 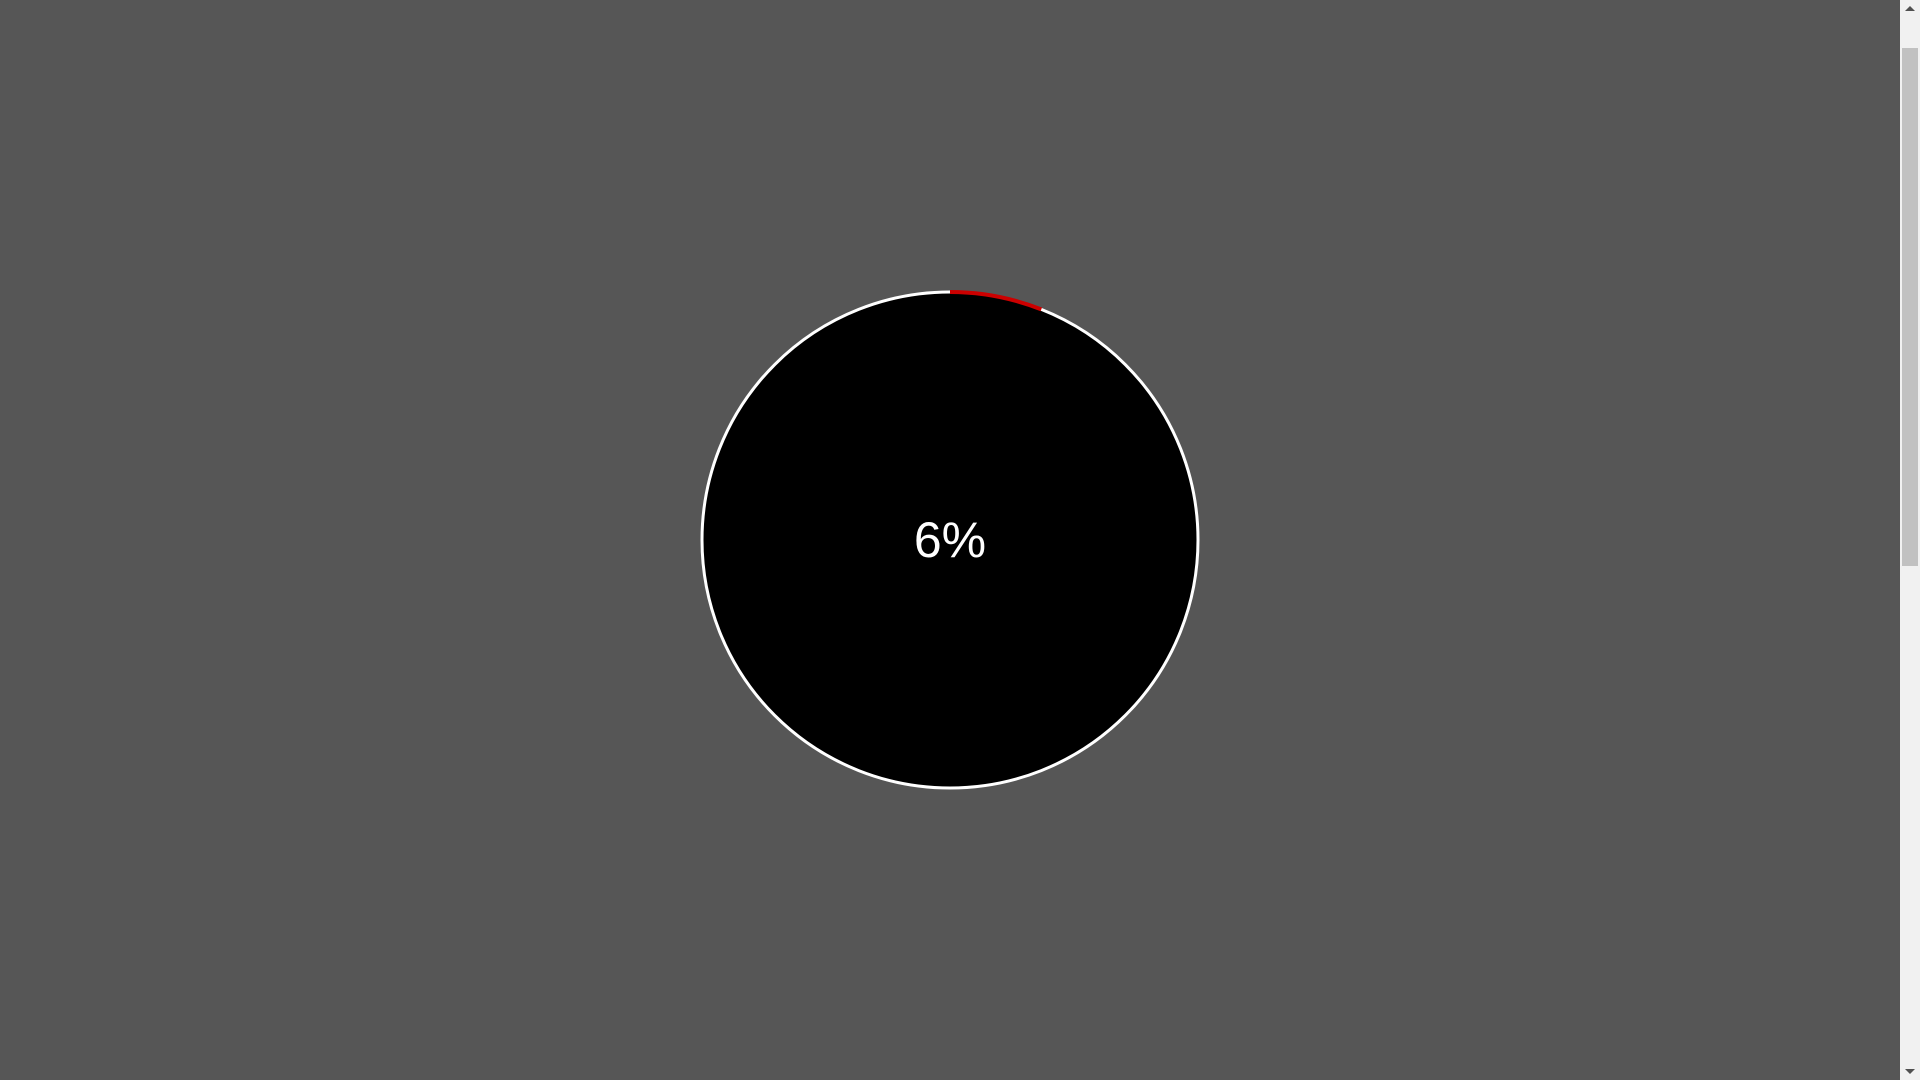 I want to click on triangle-up-icon, so click(x=1910, y=8).